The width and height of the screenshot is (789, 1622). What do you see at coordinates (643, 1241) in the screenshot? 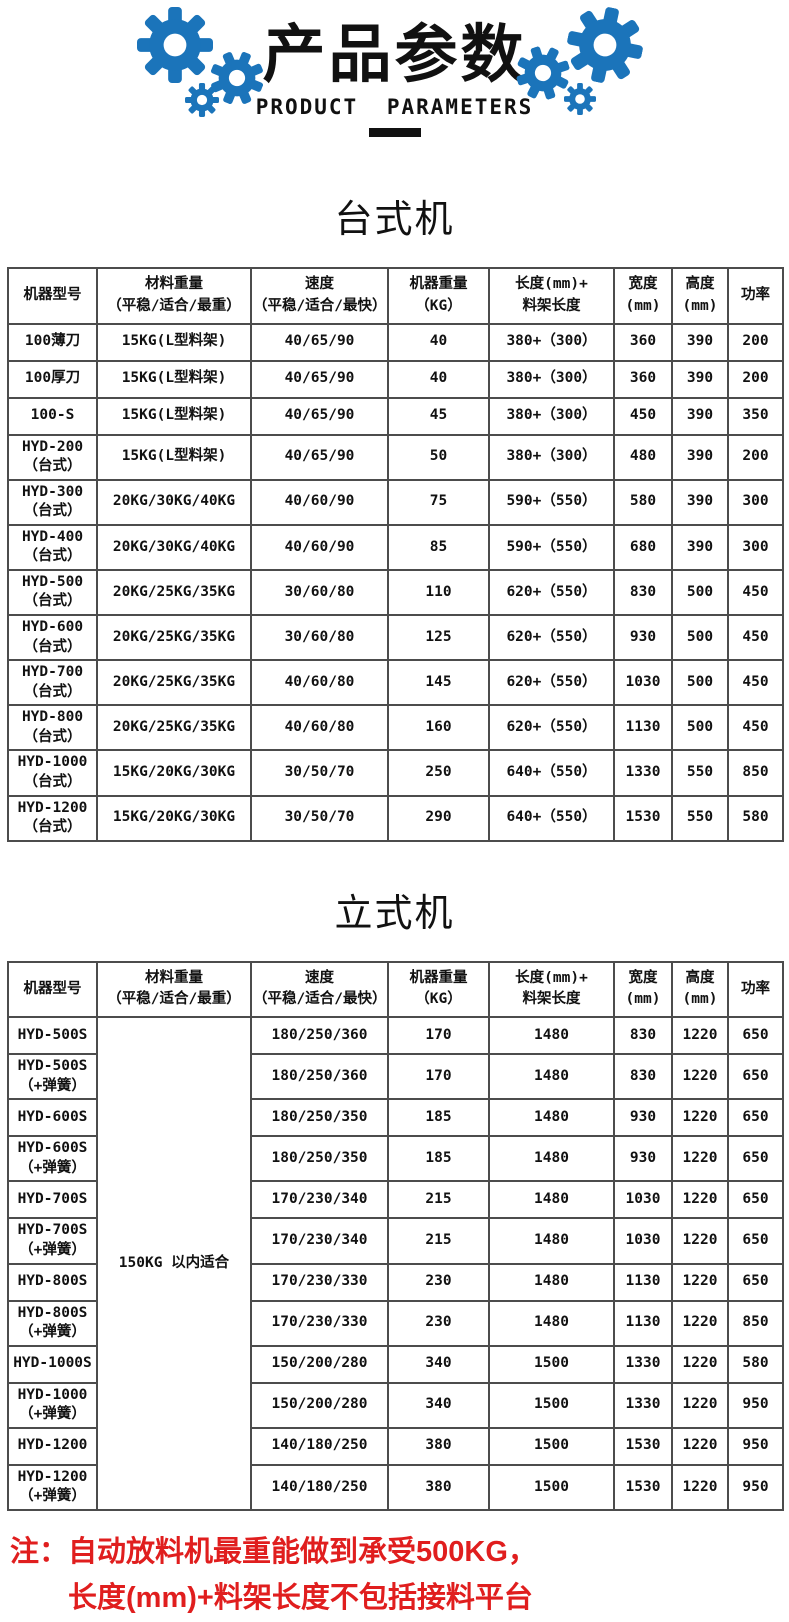
I see `cell-width: 1030` at bounding box center [643, 1241].